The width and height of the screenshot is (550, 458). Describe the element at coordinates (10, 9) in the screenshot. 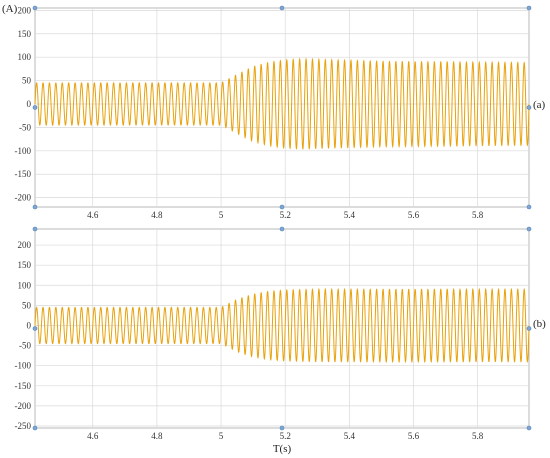

I see `y-axis-label: (A)` at that location.